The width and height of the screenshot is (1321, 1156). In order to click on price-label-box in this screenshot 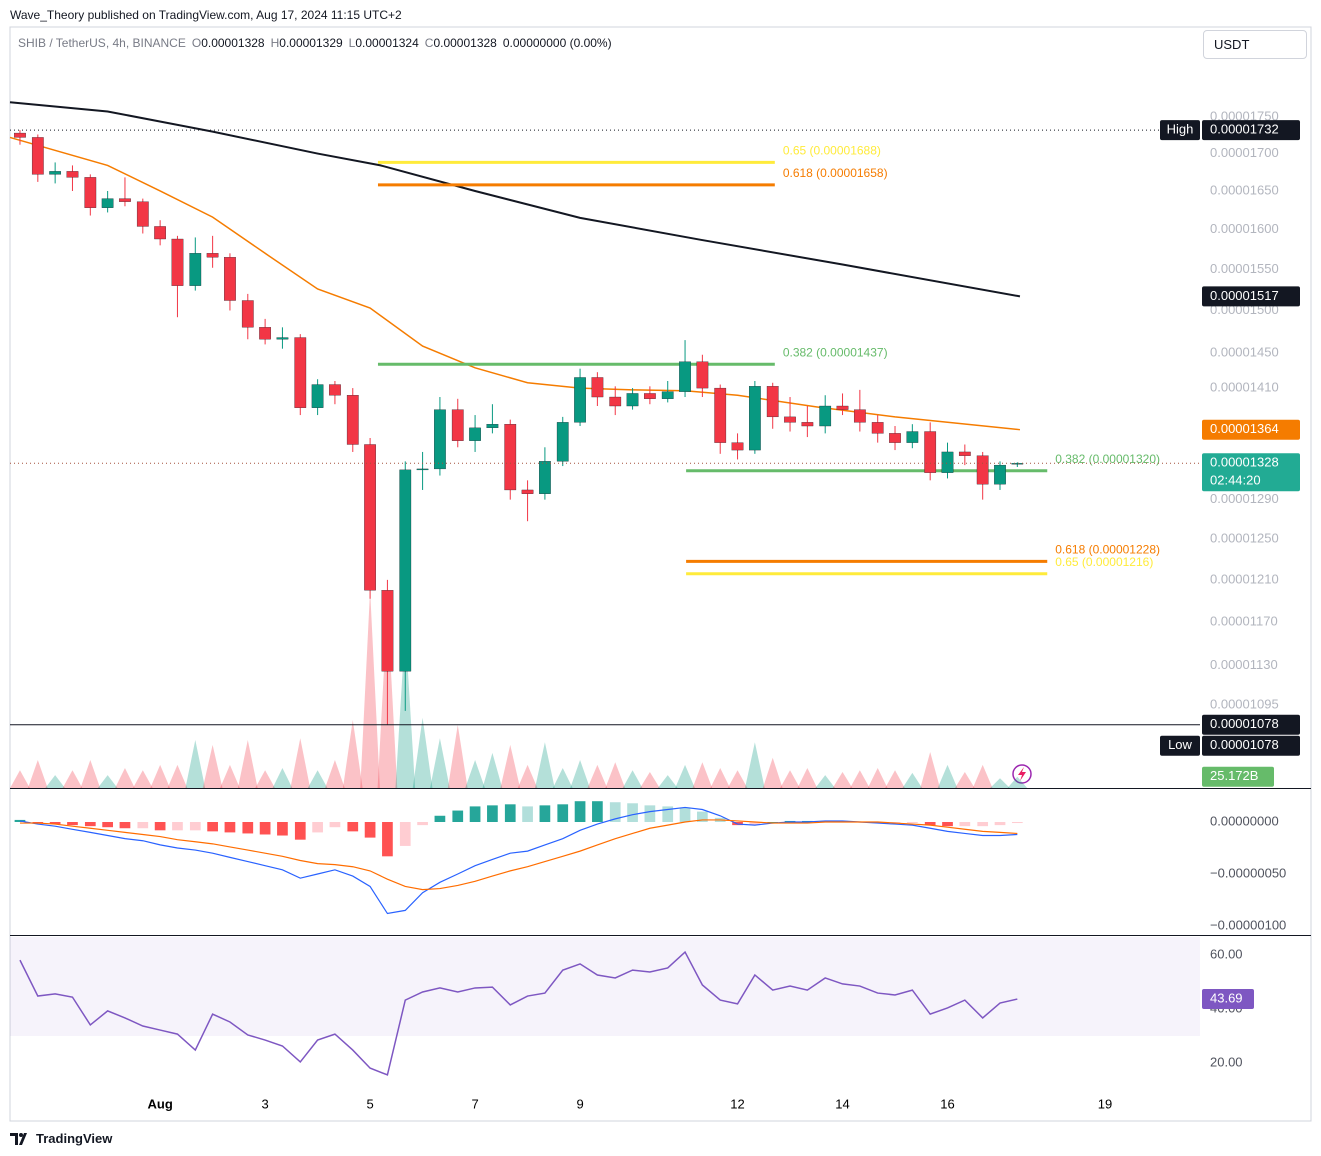, I will do `click(1251, 130)`.